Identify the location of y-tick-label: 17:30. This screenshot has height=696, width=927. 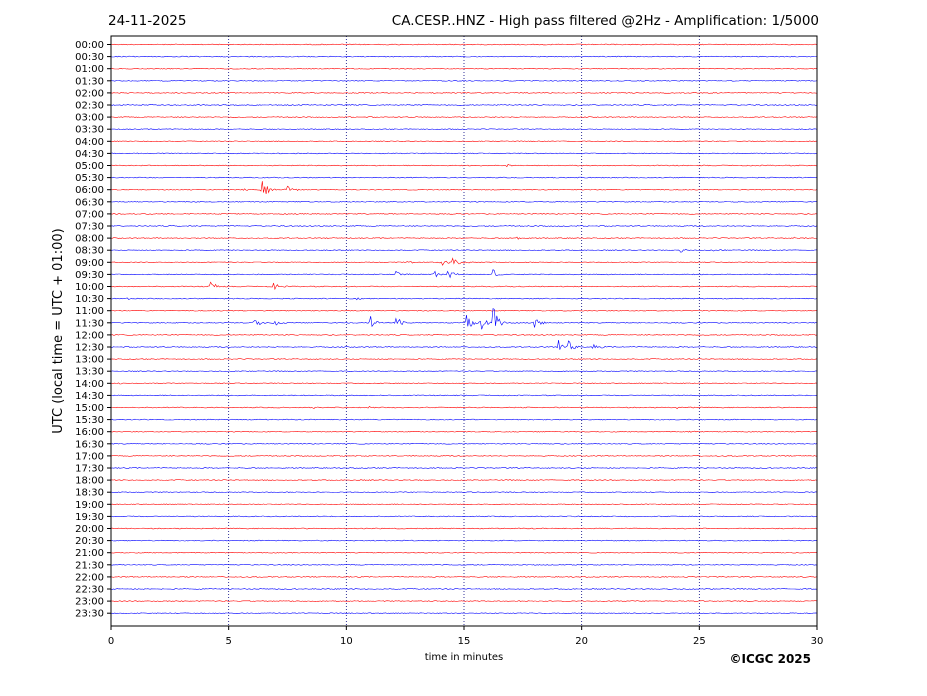
(89, 469).